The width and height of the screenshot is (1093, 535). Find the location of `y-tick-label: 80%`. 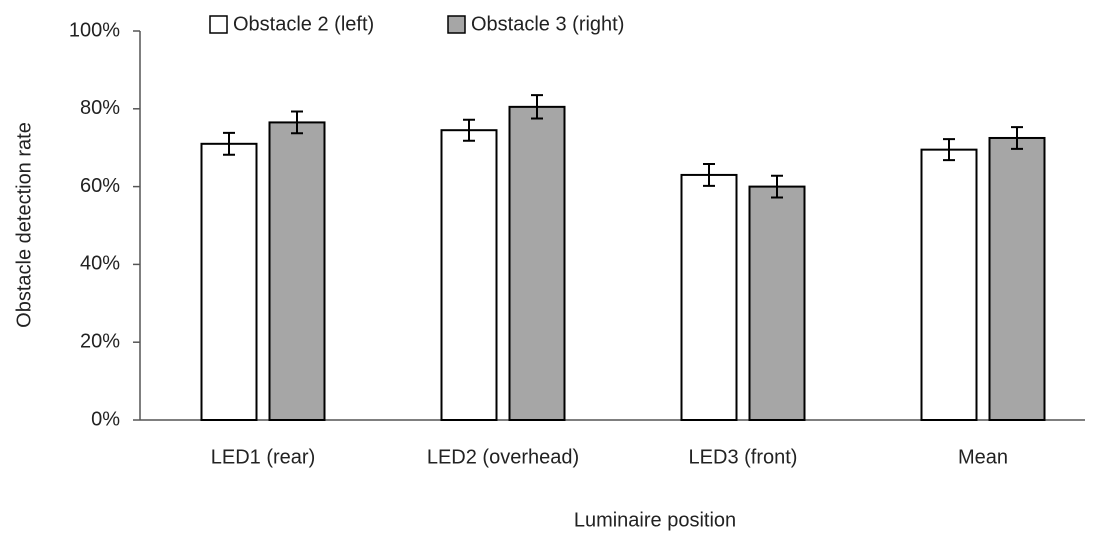

y-tick-label: 80% is located at coordinates (100, 108).